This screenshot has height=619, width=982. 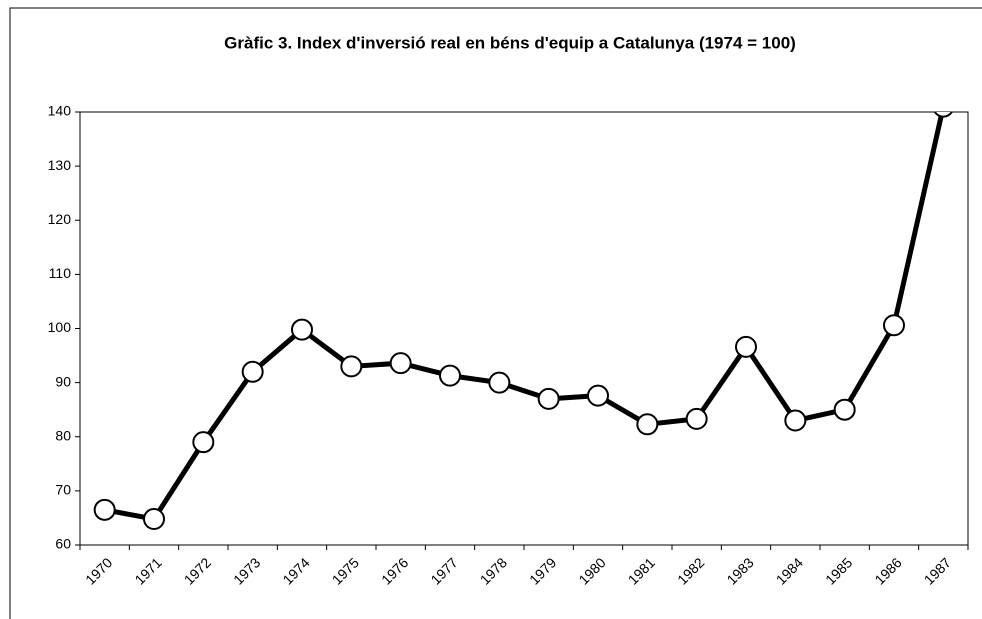 What do you see at coordinates (197, 570) in the screenshot?
I see `x-tick-label: 1972` at bounding box center [197, 570].